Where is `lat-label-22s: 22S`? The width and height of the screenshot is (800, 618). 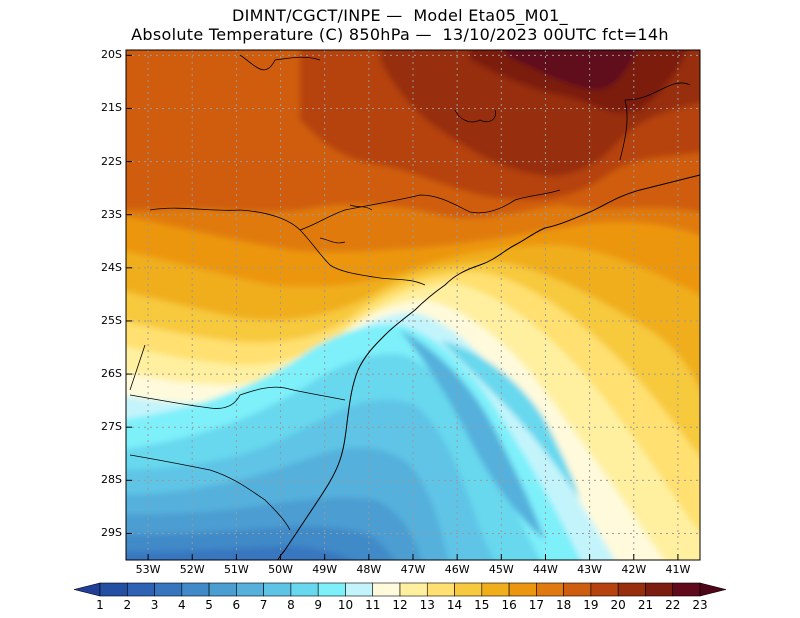
lat-label-22s: 22S is located at coordinates (111, 161).